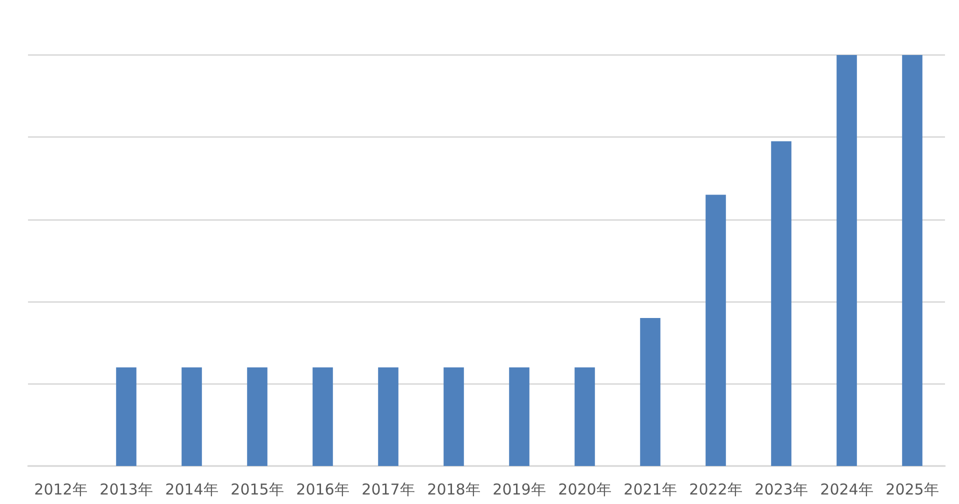 This screenshot has width=959, height=504. What do you see at coordinates (715, 489) in the screenshot?
I see `x-tick-label: 2022年` at bounding box center [715, 489].